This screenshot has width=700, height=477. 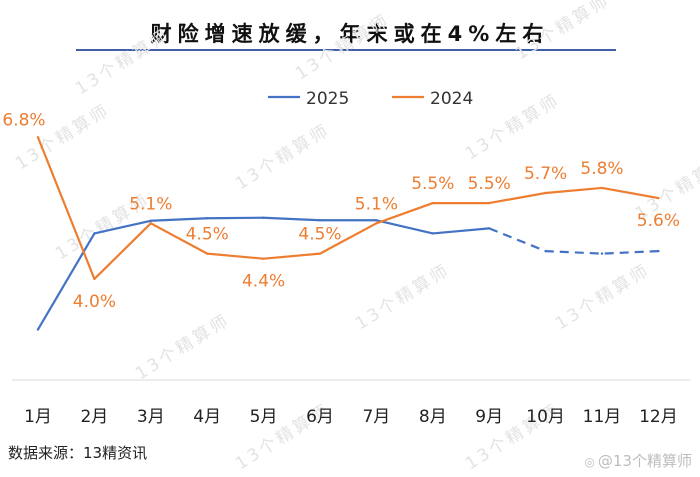 What do you see at coordinates (376, 417) in the screenshot?
I see `x-tick-label: 7月` at bounding box center [376, 417].